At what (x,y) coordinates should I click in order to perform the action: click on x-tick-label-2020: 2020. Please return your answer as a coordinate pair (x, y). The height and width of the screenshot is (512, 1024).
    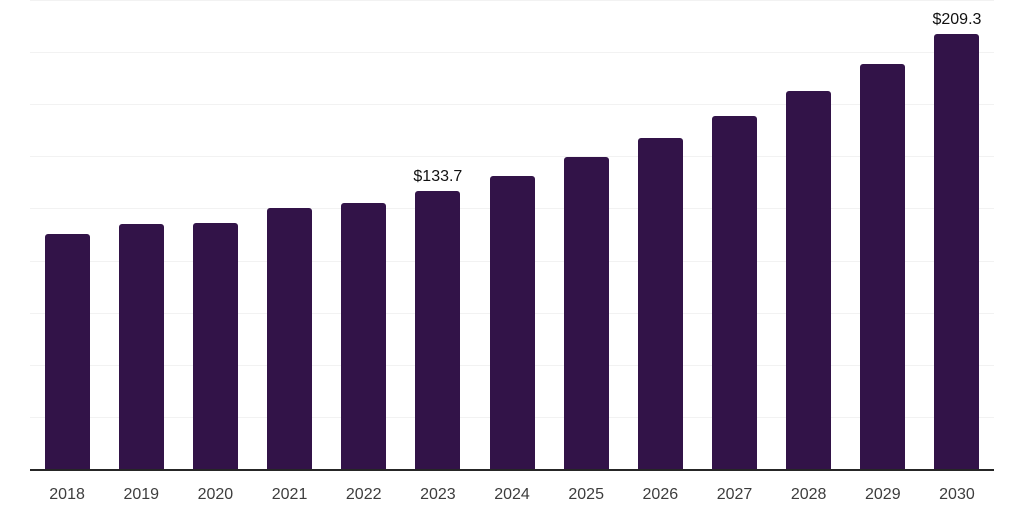
    Looking at the image, I should click on (215, 494).